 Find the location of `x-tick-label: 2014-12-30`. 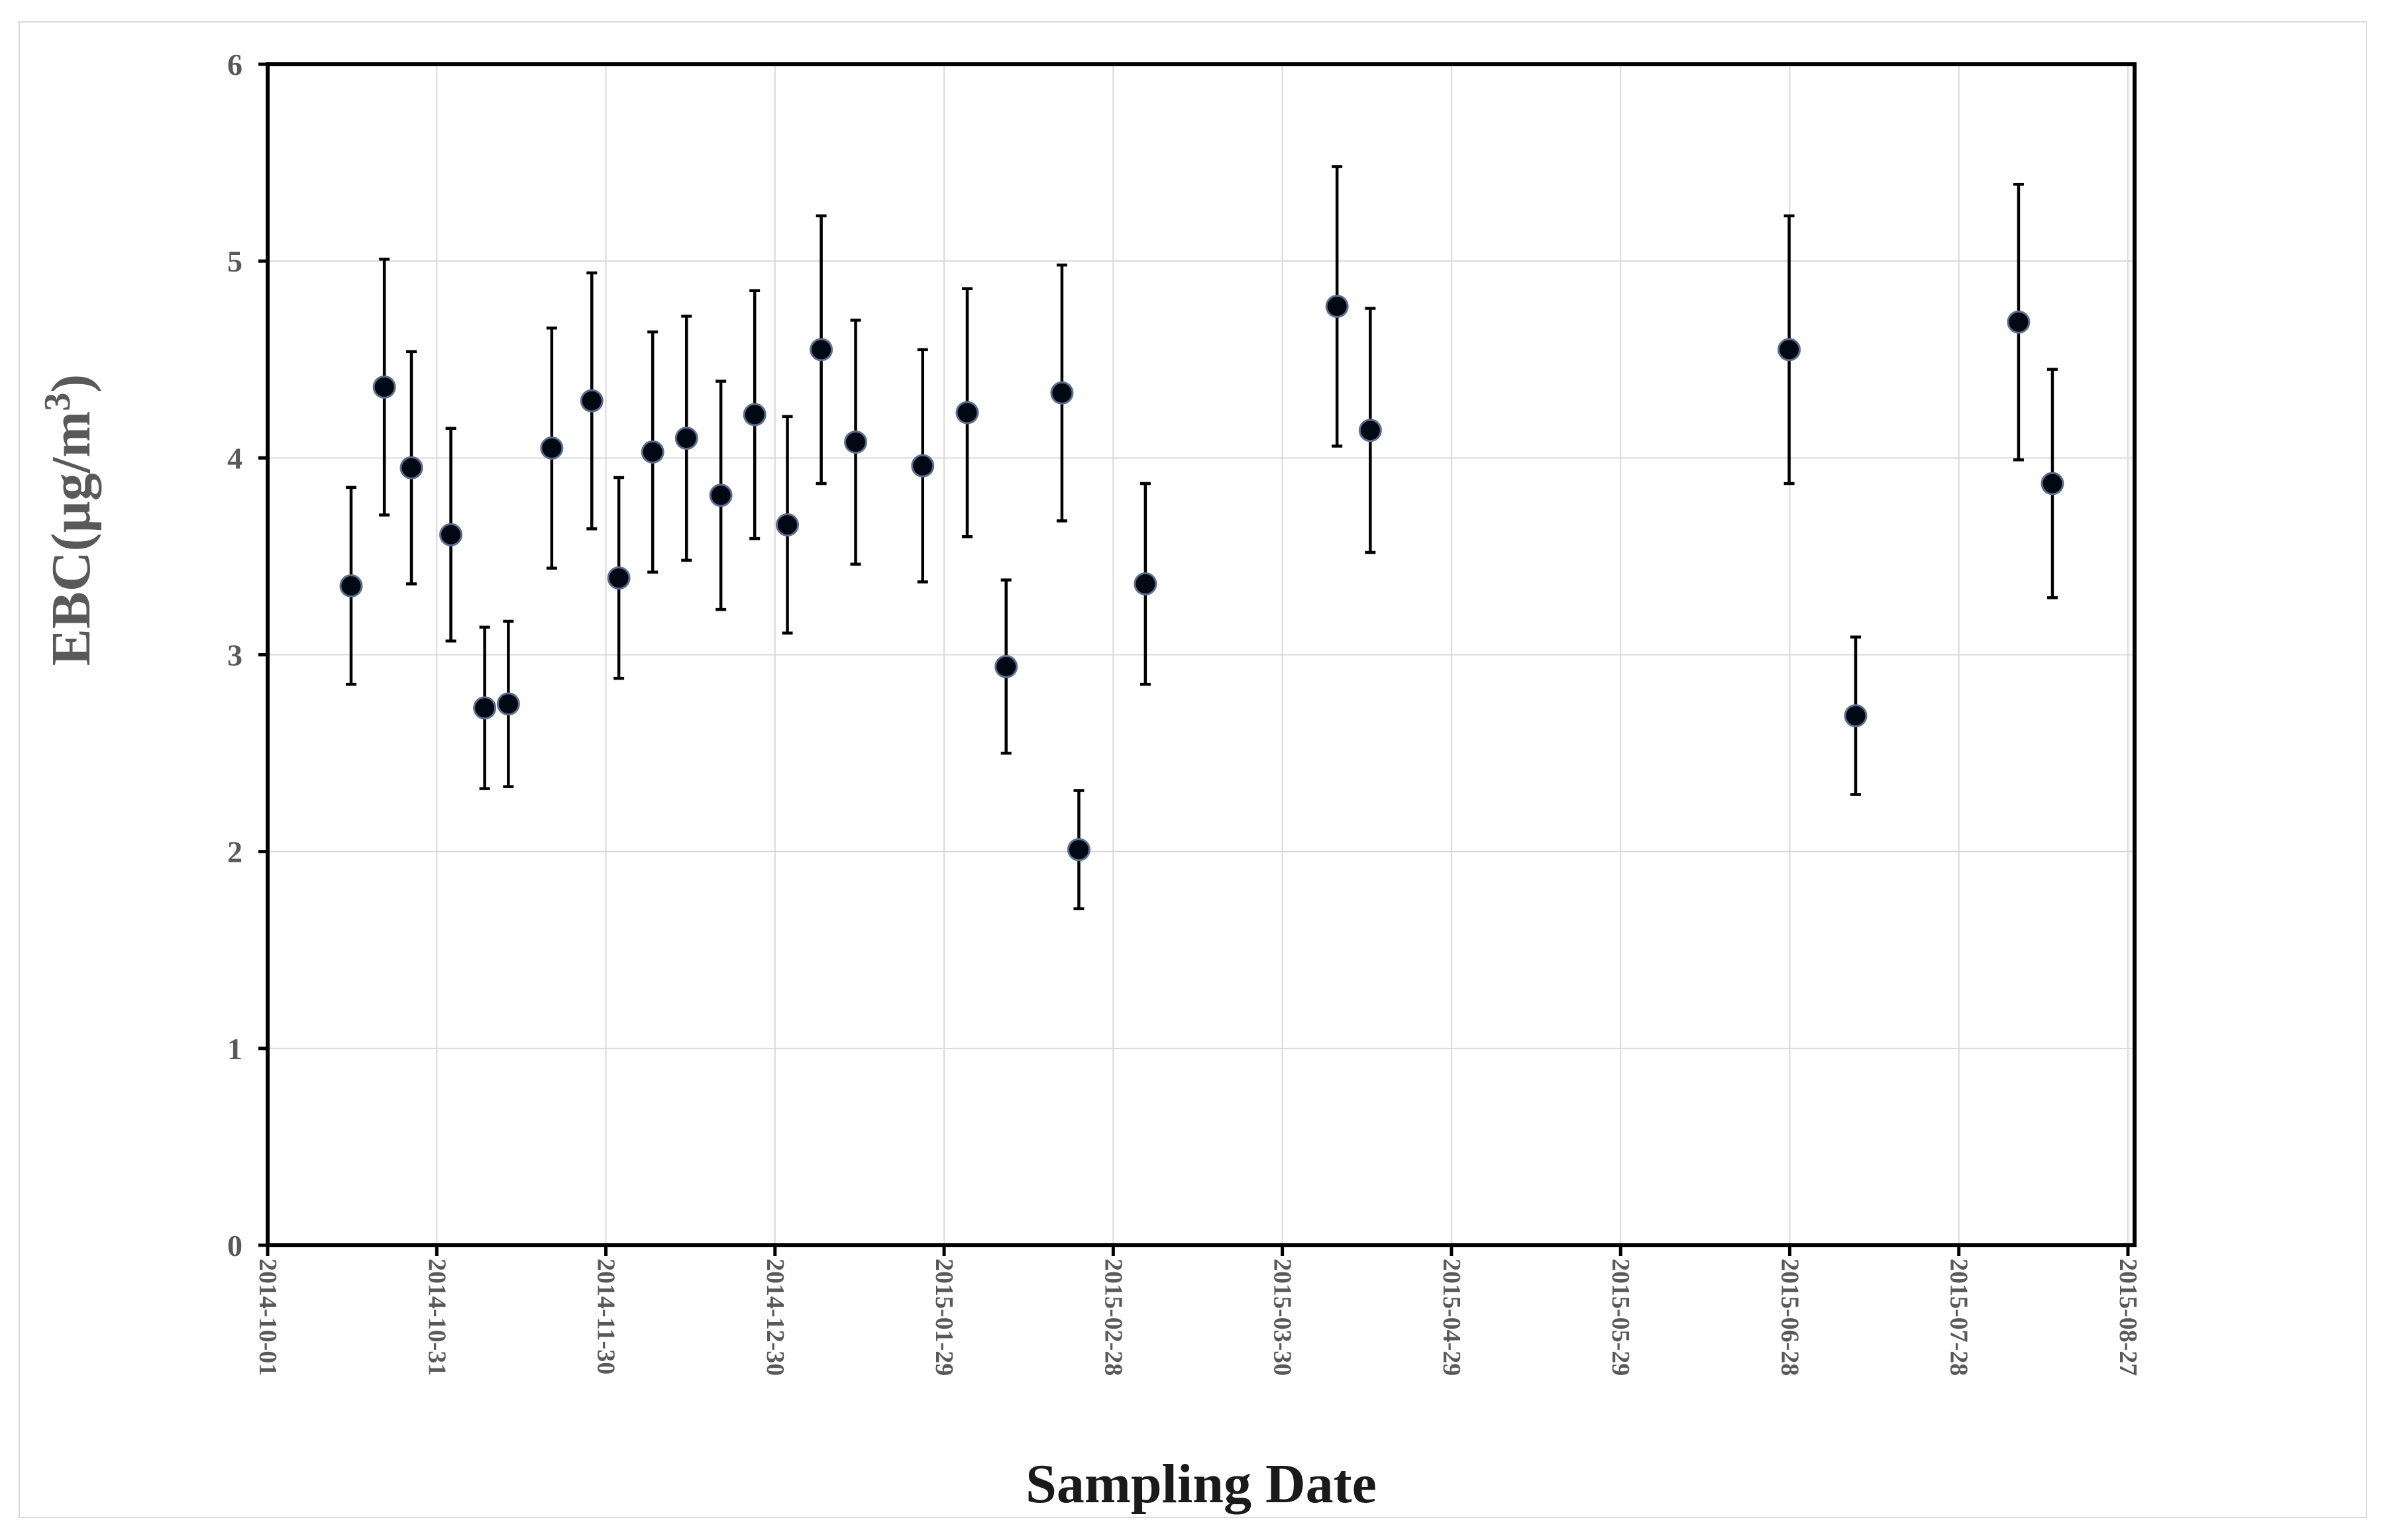

x-tick-label: 2014-12-30 is located at coordinates (775, 1317).